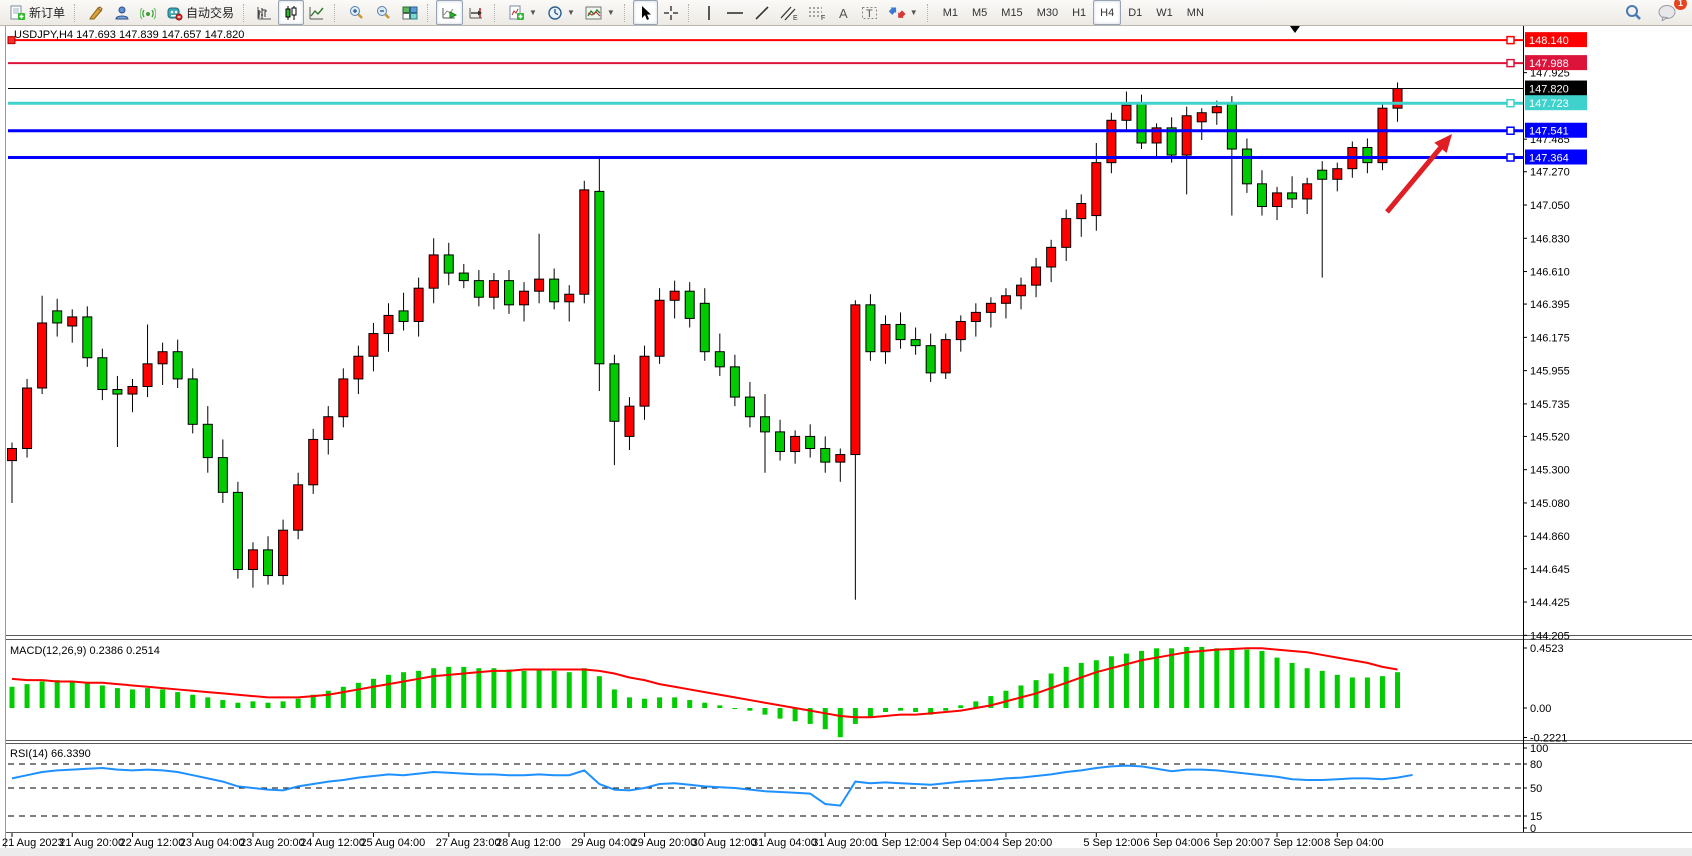 The height and width of the screenshot is (856, 1692). I want to click on cursor-tool-button, so click(645, 12).